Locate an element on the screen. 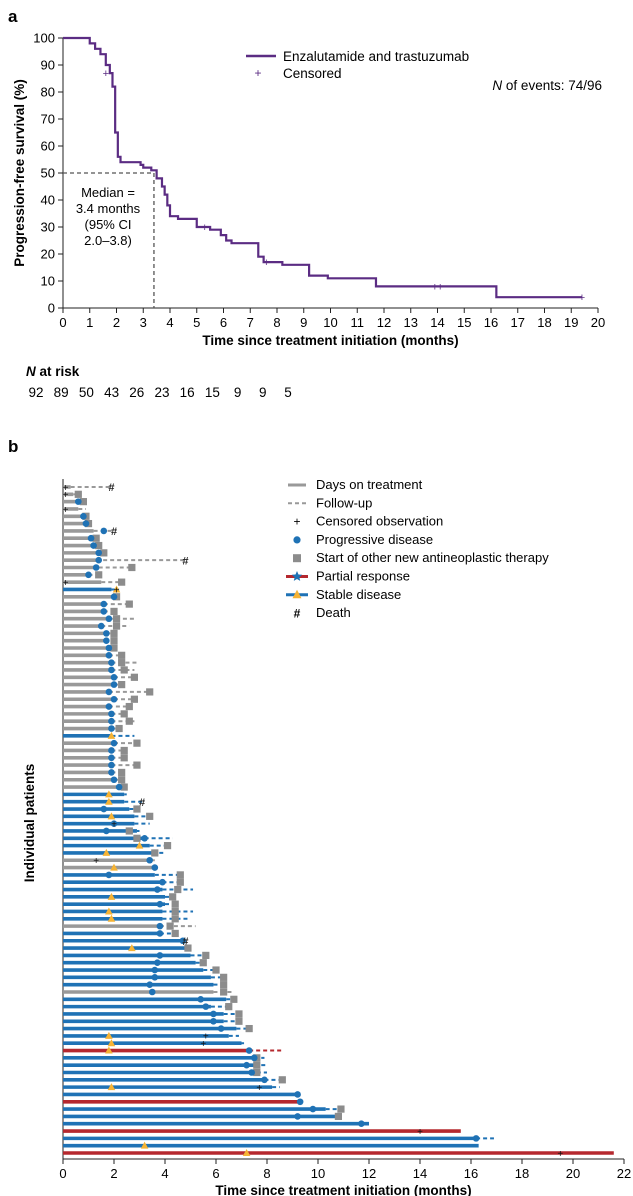 This screenshot has height=1196, width=633. y-tick-label: 80 is located at coordinates (48, 92).